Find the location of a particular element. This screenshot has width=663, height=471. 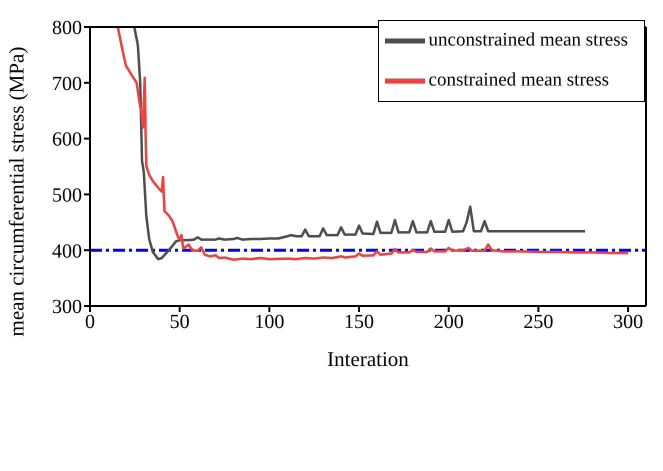

y-tick-label: 400 is located at coordinates (67, 251).